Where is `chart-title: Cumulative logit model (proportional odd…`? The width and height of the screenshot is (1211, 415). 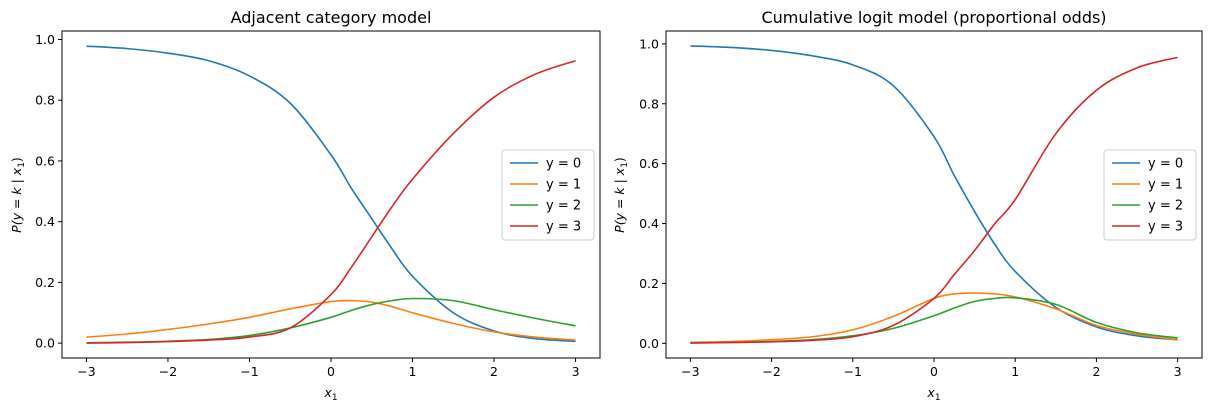
chart-title: Cumulative logit model (proportional odd… is located at coordinates (933, 17).